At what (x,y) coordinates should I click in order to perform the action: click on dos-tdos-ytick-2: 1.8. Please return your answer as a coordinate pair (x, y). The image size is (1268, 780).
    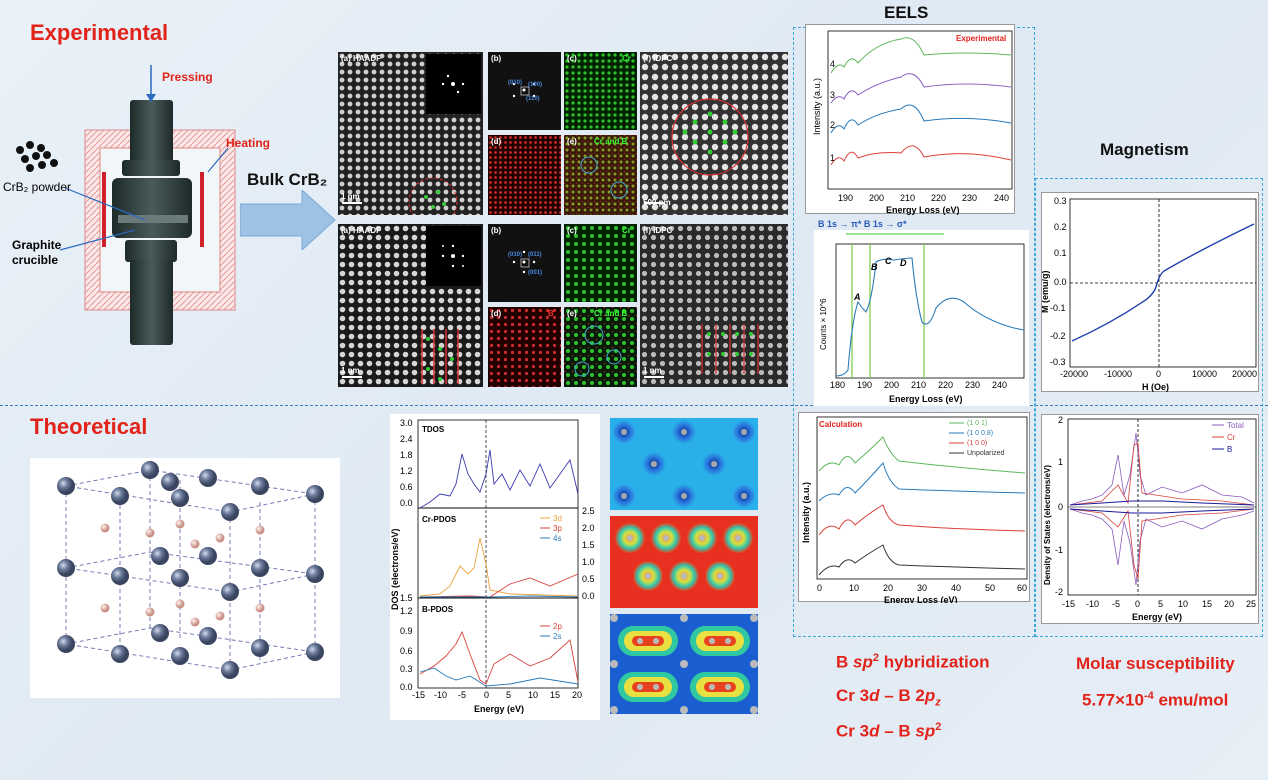
    Looking at the image, I should click on (406, 455).